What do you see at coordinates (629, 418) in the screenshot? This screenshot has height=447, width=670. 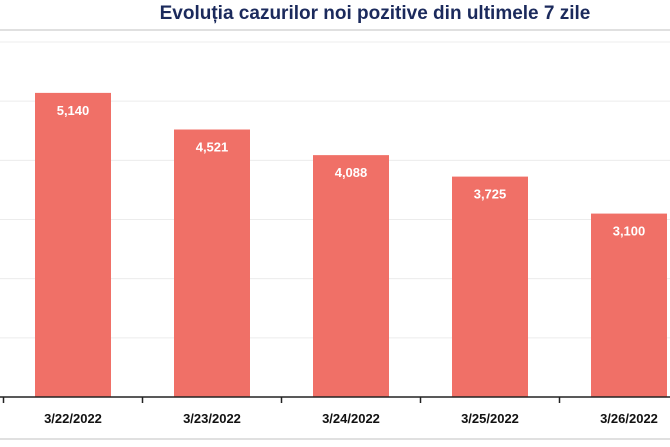 I see `x-tick-label: 3/26/2022` at bounding box center [629, 418].